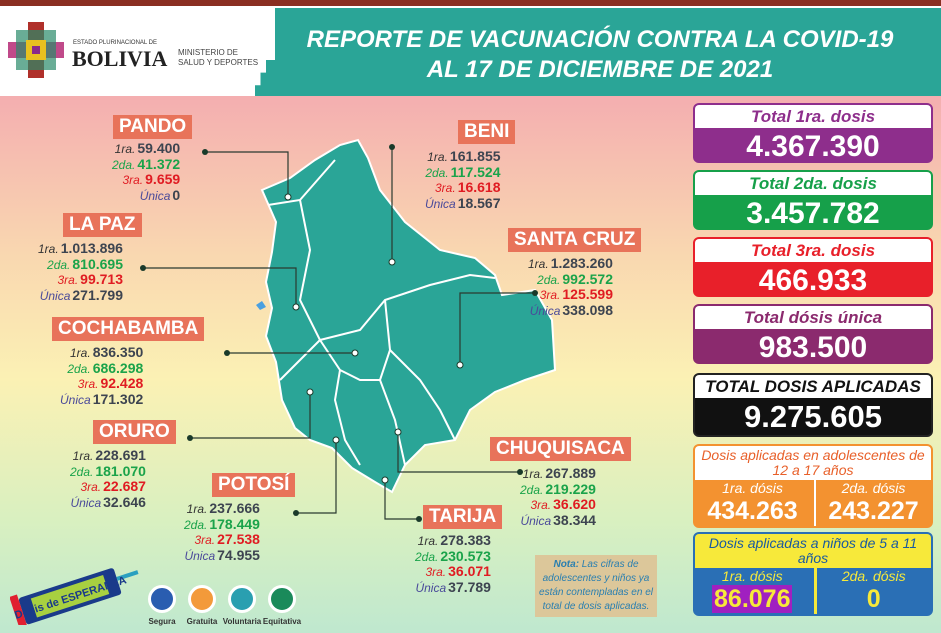 Image resolution: width=941 pixels, height=633 pixels. What do you see at coordinates (134, 432) in the screenshot?
I see `dept-label-oruro: ORURO` at bounding box center [134, 432].